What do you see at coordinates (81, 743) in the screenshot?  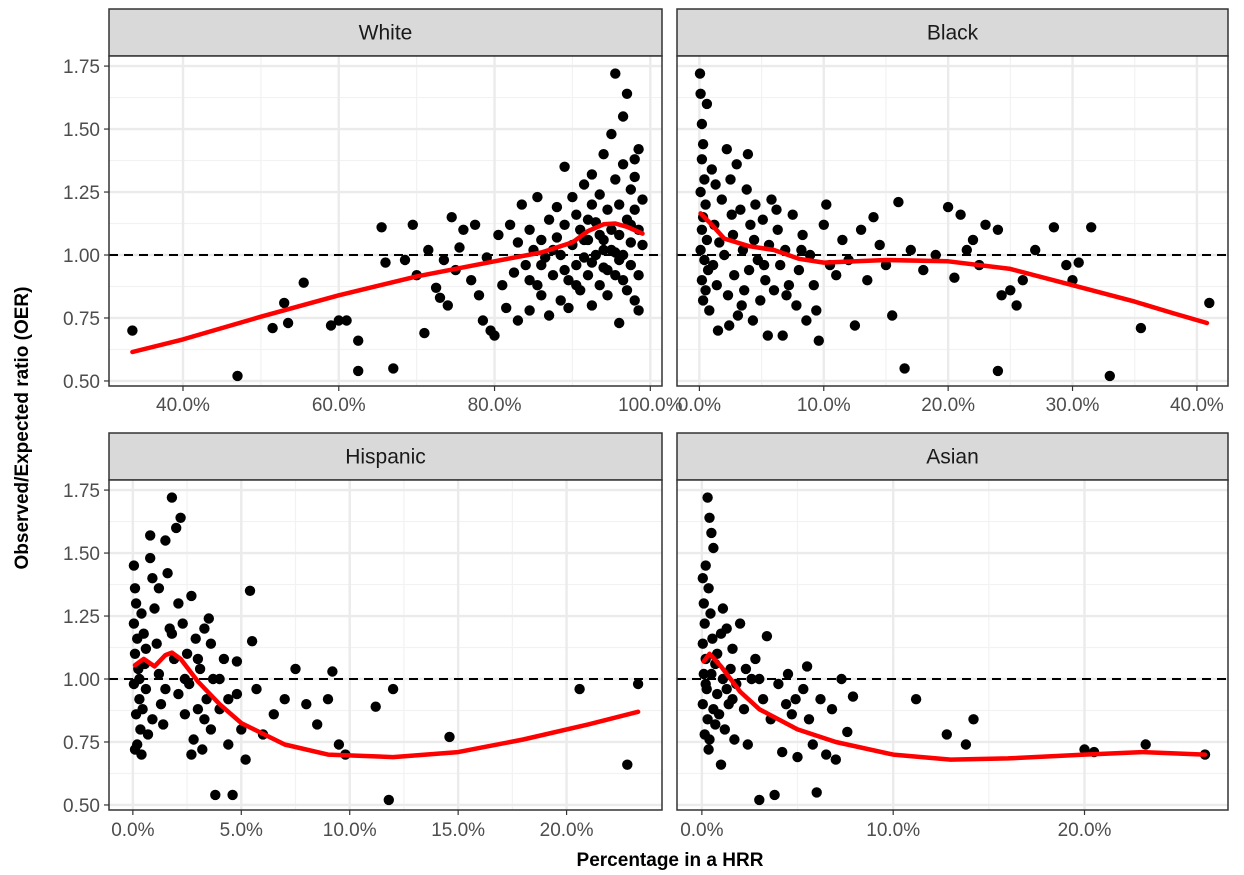 I see `y-tick-label: 0.75` at bounding box center [81, 743].